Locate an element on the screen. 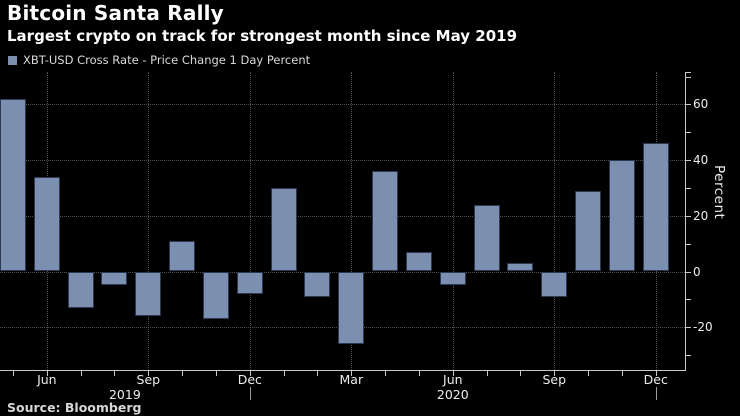 The width and height of the screenshot is (740, 416). x-axis-tick-feb-2020 is located at coordinates (318, 373).